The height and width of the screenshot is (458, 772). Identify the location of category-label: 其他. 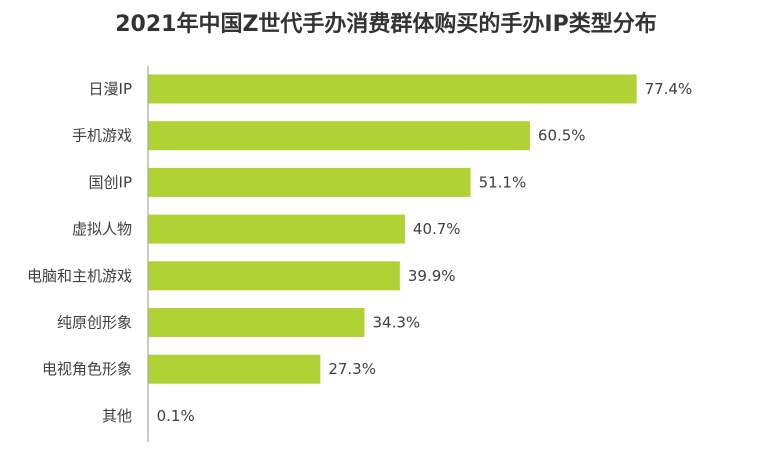
(117, 416).